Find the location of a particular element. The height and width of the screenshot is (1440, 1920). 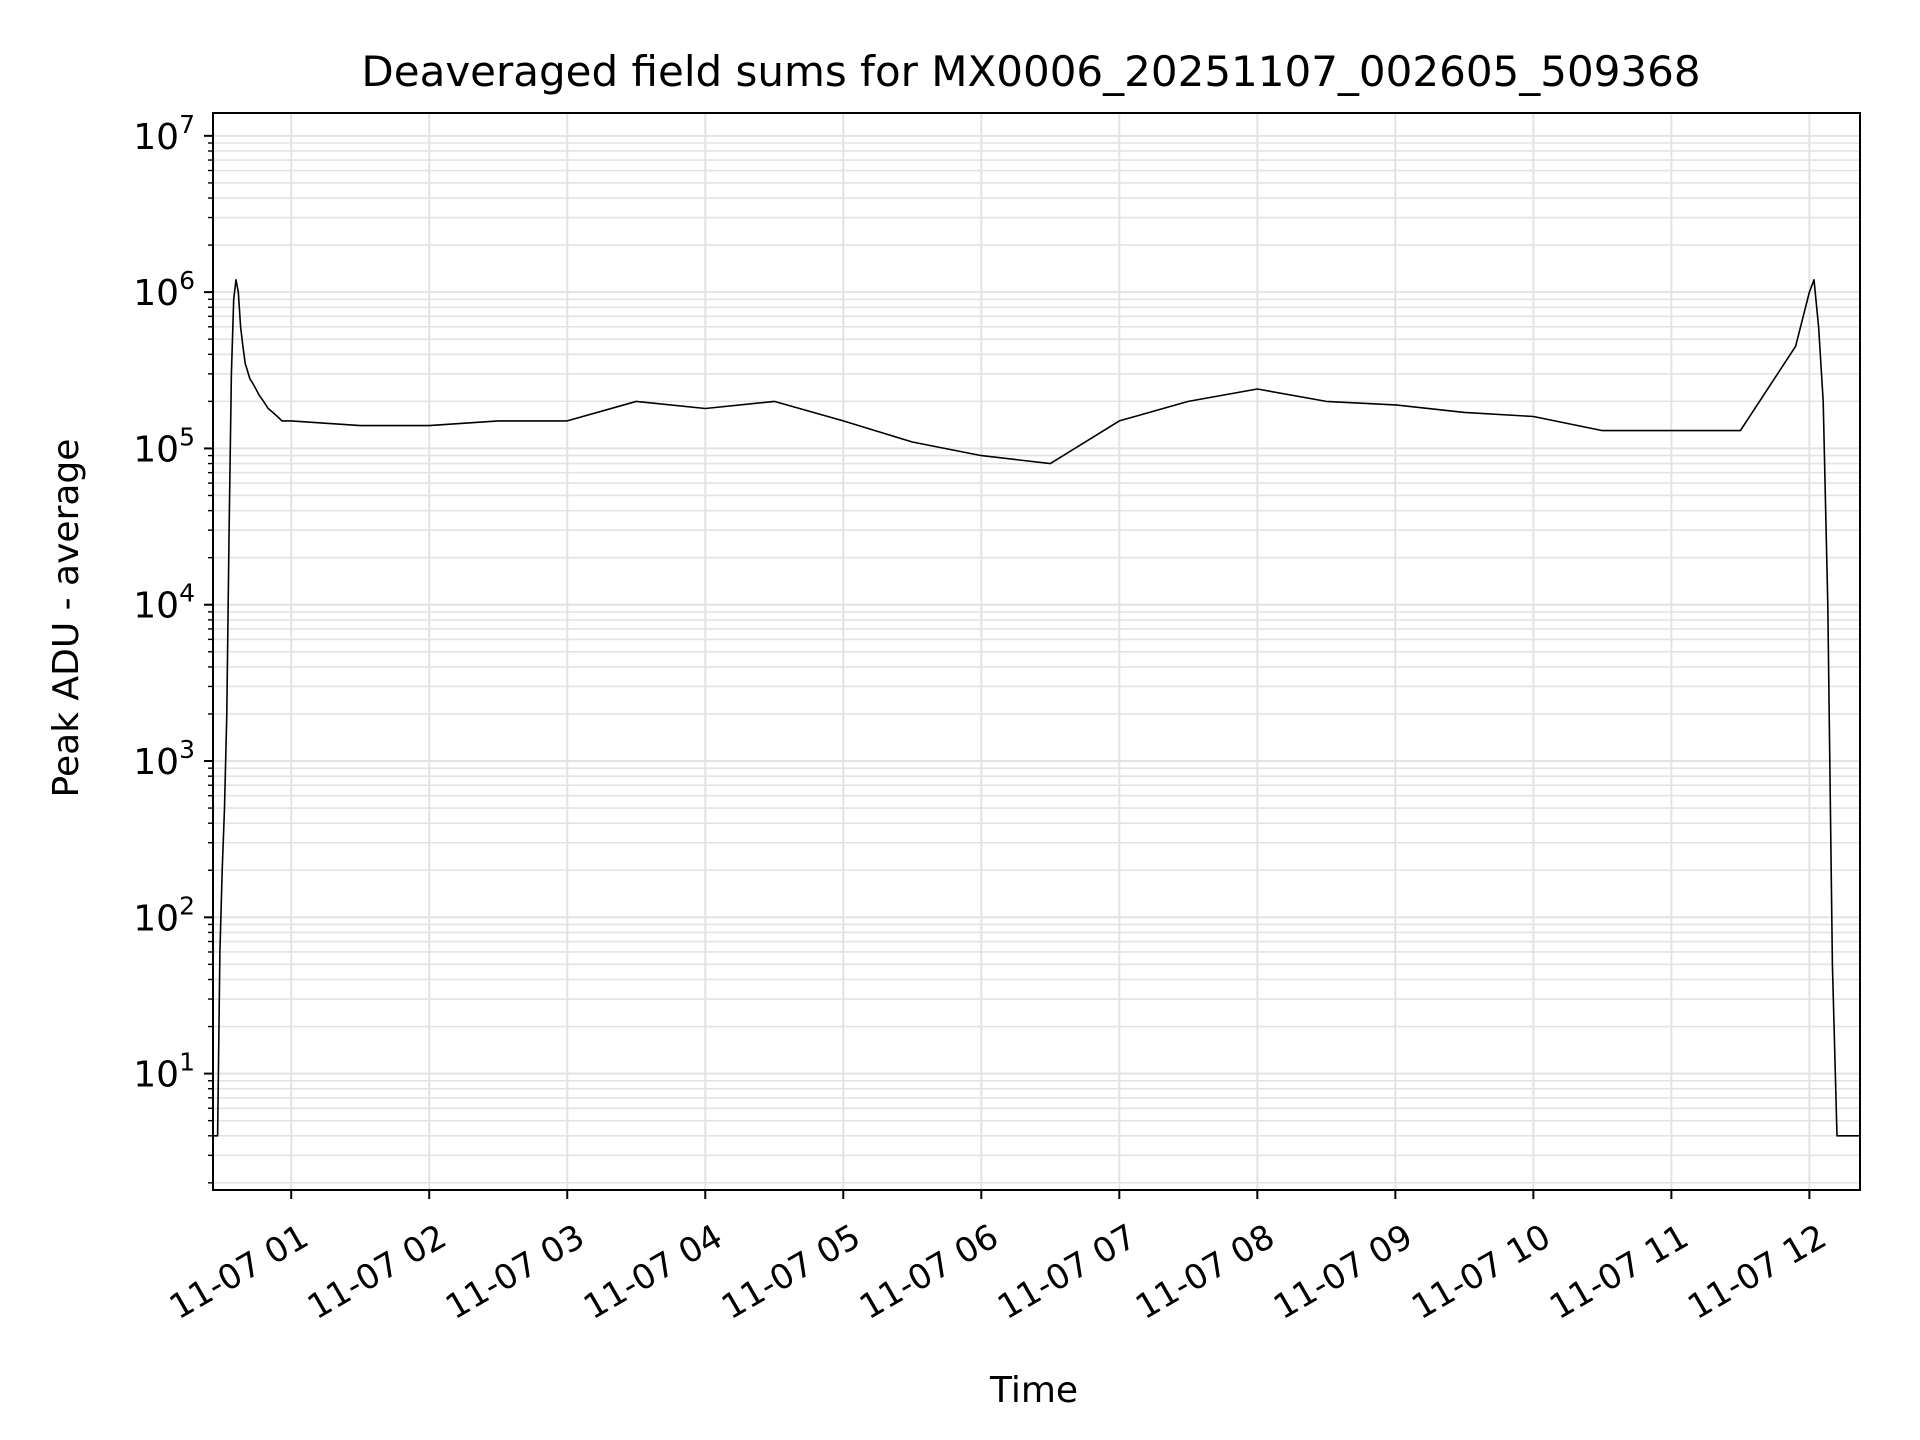

y-tick-label: 10² is located at coordinates (164, 915).